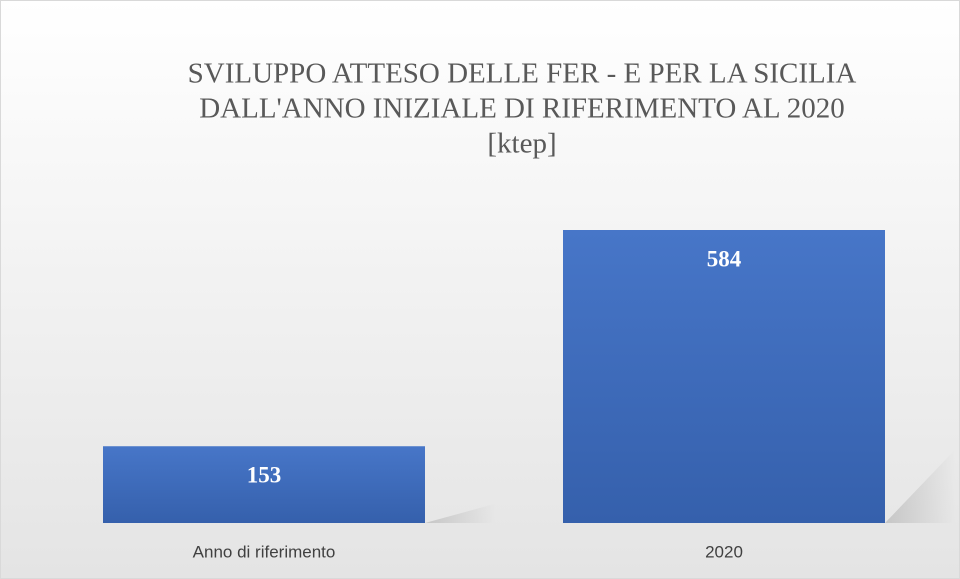 The width and height of the screenshot is (960, 579). Describe the element at coordinates (264, 551) in the screenshot. I see `x-tick-label: Anno di riferimento` at that location.